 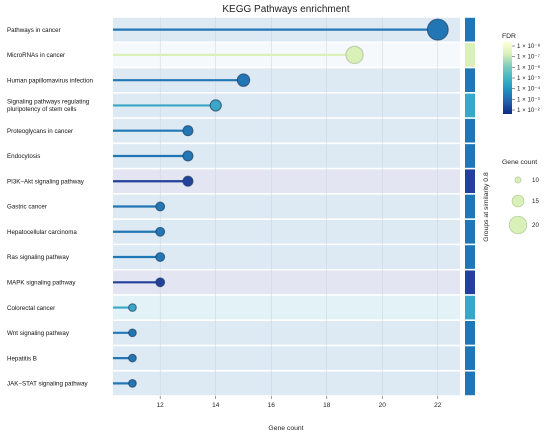 What do you see at coordinates (22, 358) in the screenshot?
I see `category-label: Hepatitis B` at bounding box center [22, 358].